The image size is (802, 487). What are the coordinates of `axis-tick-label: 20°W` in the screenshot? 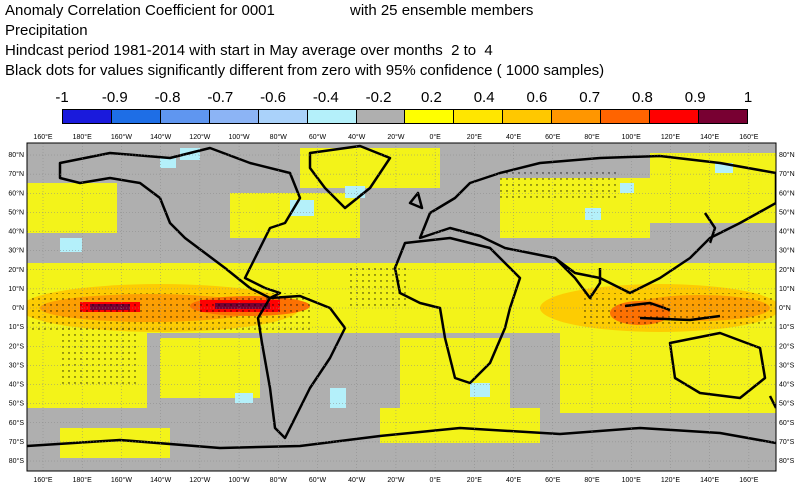 It's located at (396, 137).